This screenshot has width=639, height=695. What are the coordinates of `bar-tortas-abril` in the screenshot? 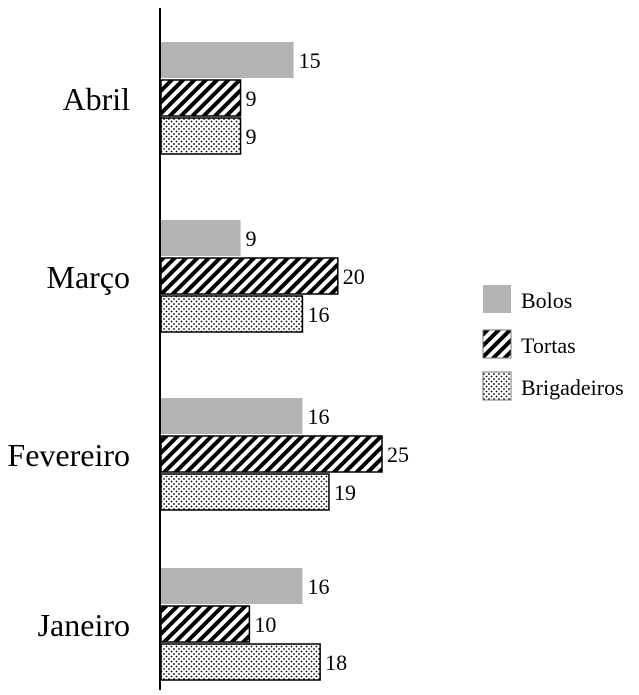 It's located at (201, 98).